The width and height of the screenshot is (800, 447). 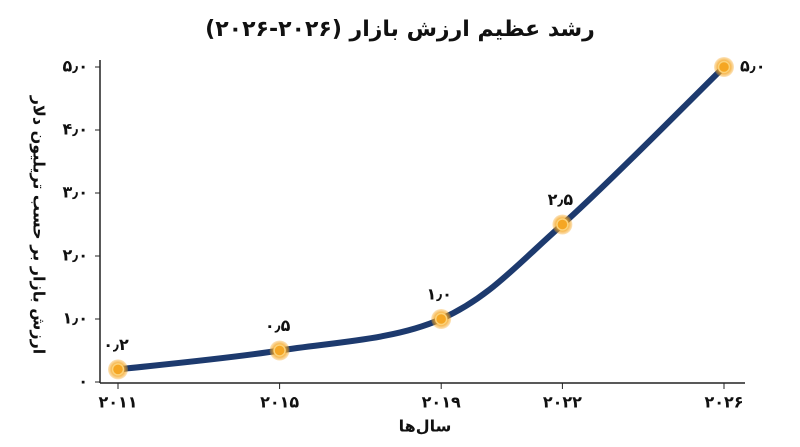 I want to click on value-label: ۰٫۲, so click(x=116, y=344).